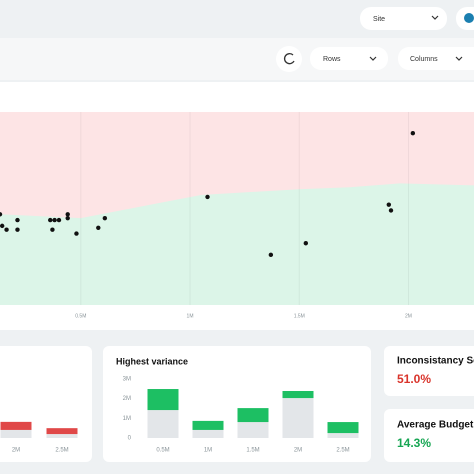 The image size is (474, 474). What do you see at coordinates (152, 361) in the screenshot?
I see `card-title: Highest variance` at bounding box center [152, 361].